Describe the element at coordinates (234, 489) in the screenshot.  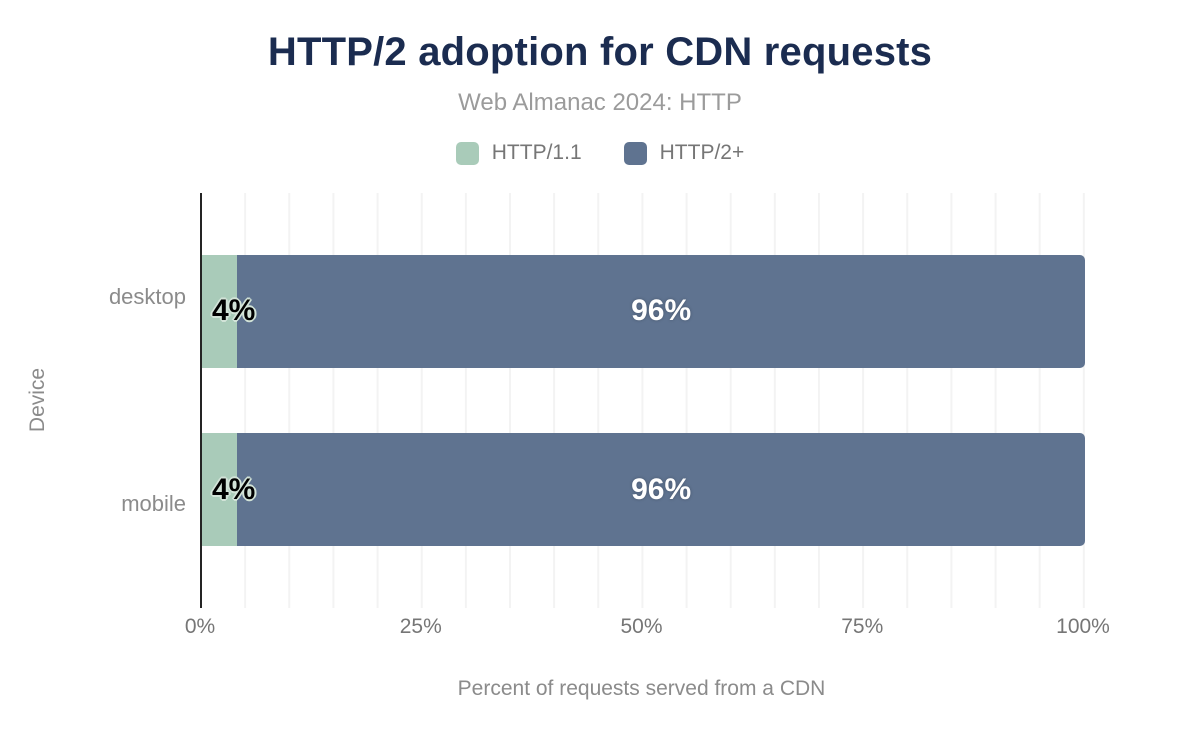
I see `bar-value-label-mobile-http1-1: 4%` at that location.